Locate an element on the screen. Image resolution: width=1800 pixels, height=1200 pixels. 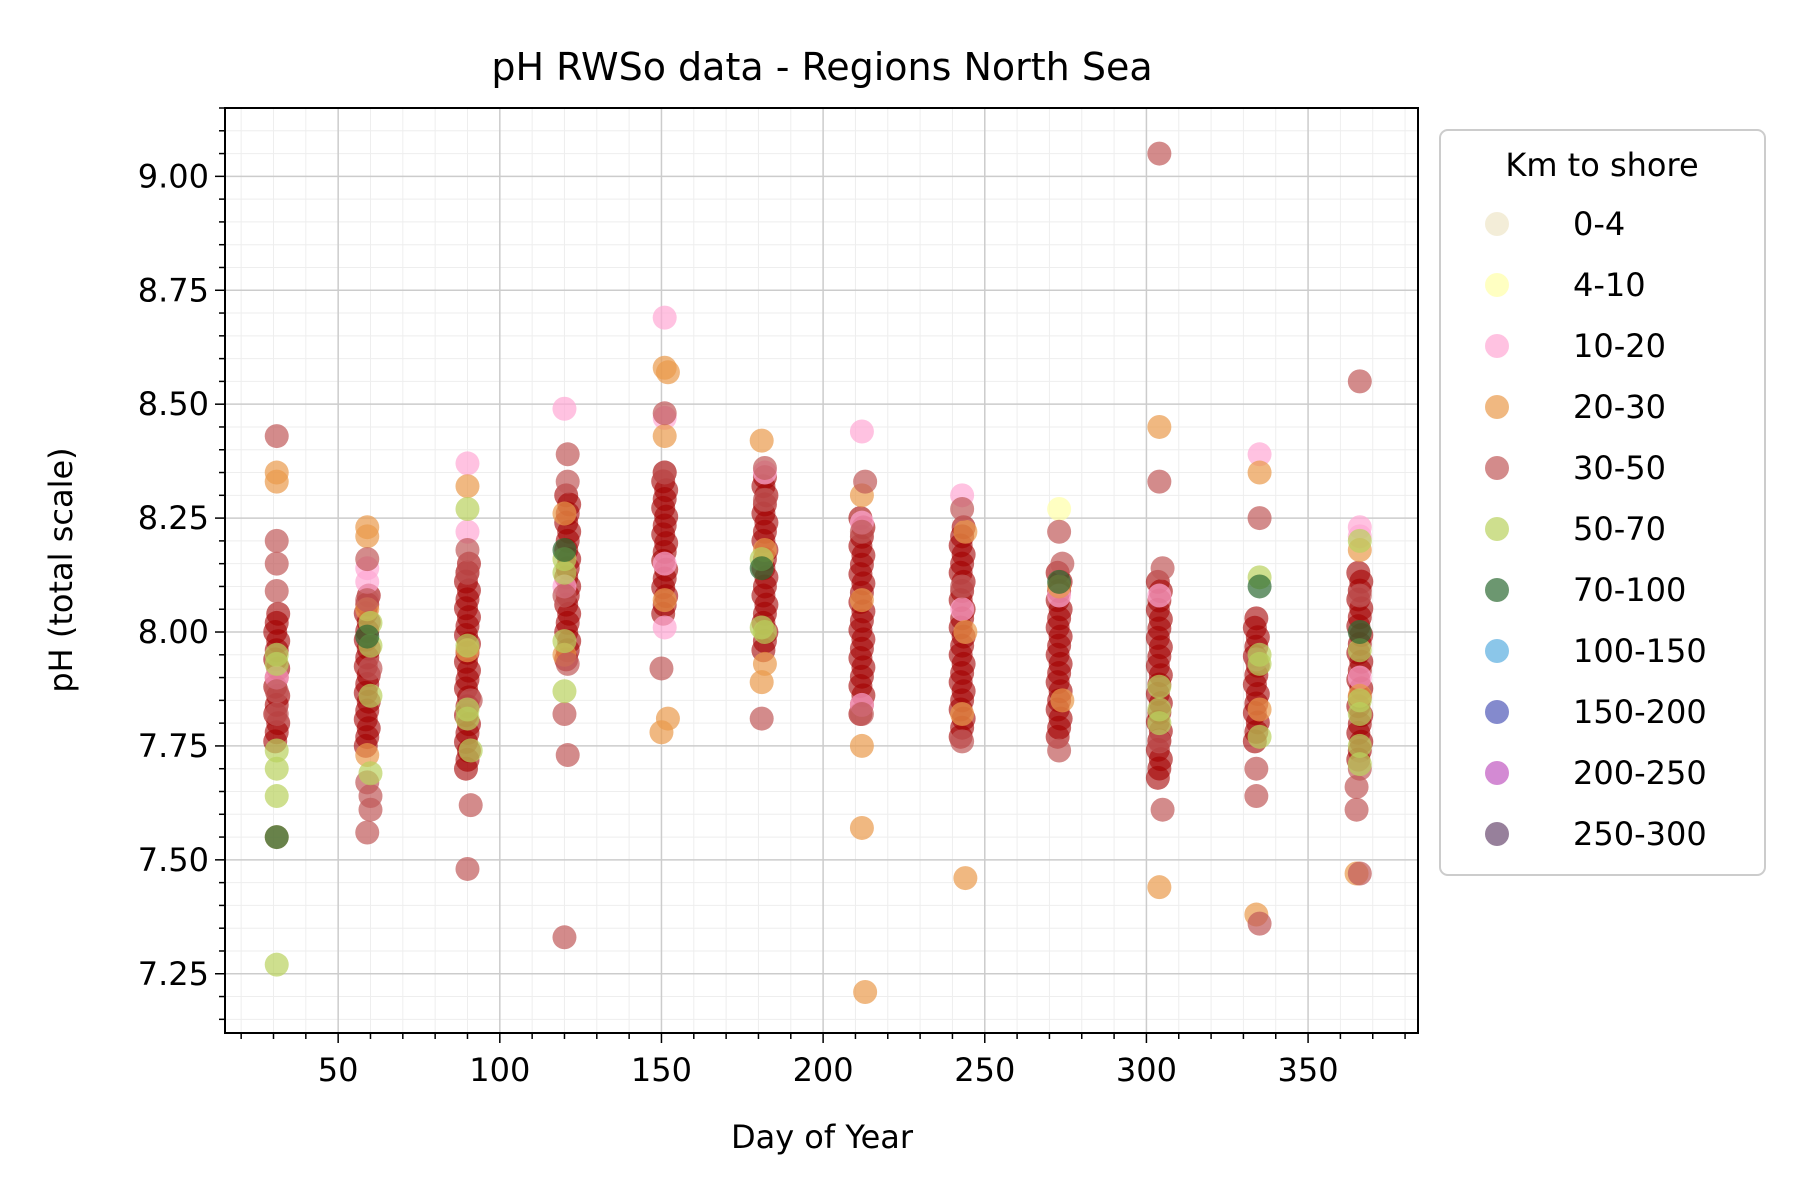
legend-label: 0-4 is located at coordinates (1599, 224).